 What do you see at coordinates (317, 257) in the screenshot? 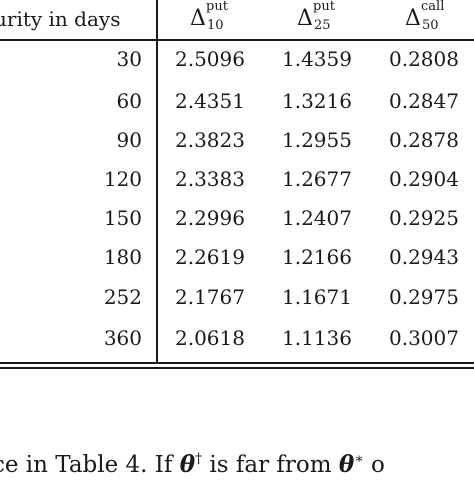
I see `cell-delta-25: 1.2166` at bounding box center [317, 257].